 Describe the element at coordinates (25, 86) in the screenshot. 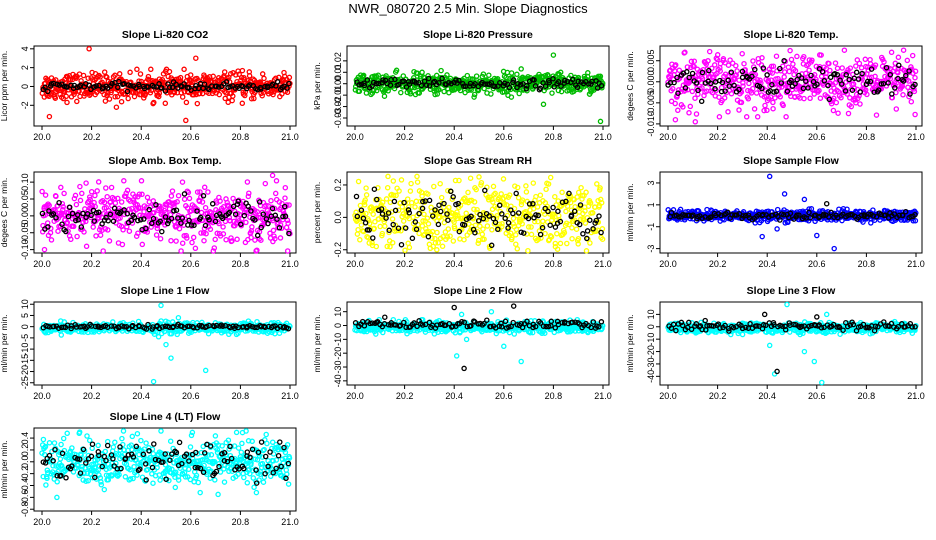

I see `y-tick-label: 0` at that location.